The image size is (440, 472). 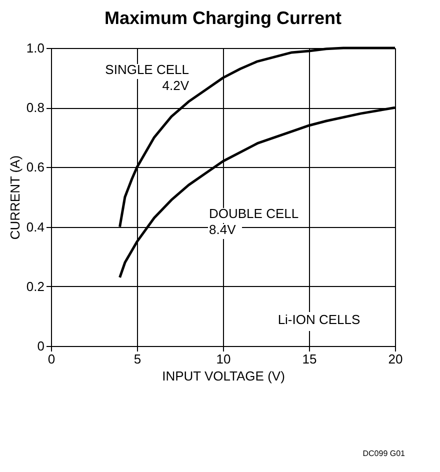 What do you see at coordinates (35, 226) in the screenshot?
I see `y-tick-label: 0.4` at bounding box center [35, 226].